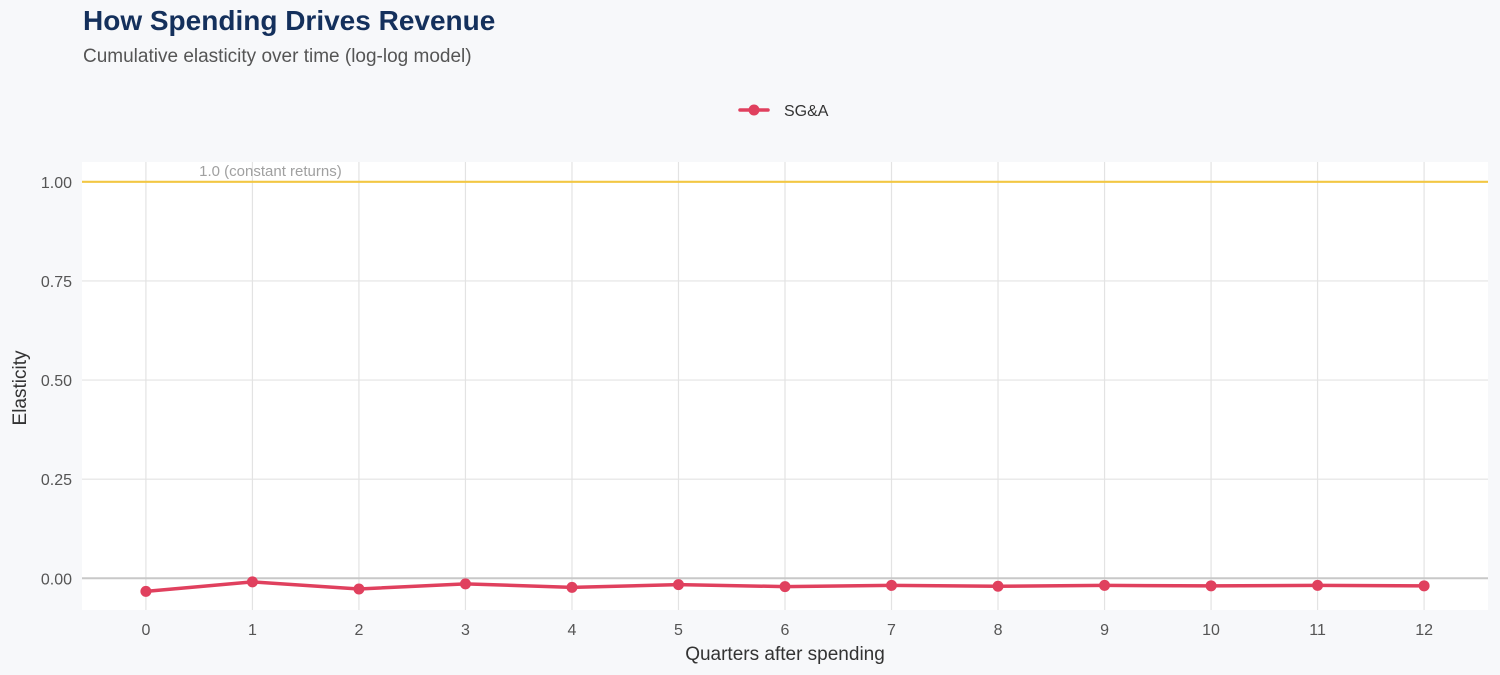 This screenshot has height=675, width=1500. What do you see at coordinates (572, 630) in the screenshot?
I see `x-tick-label: 4` at bounding box center [572, 630].